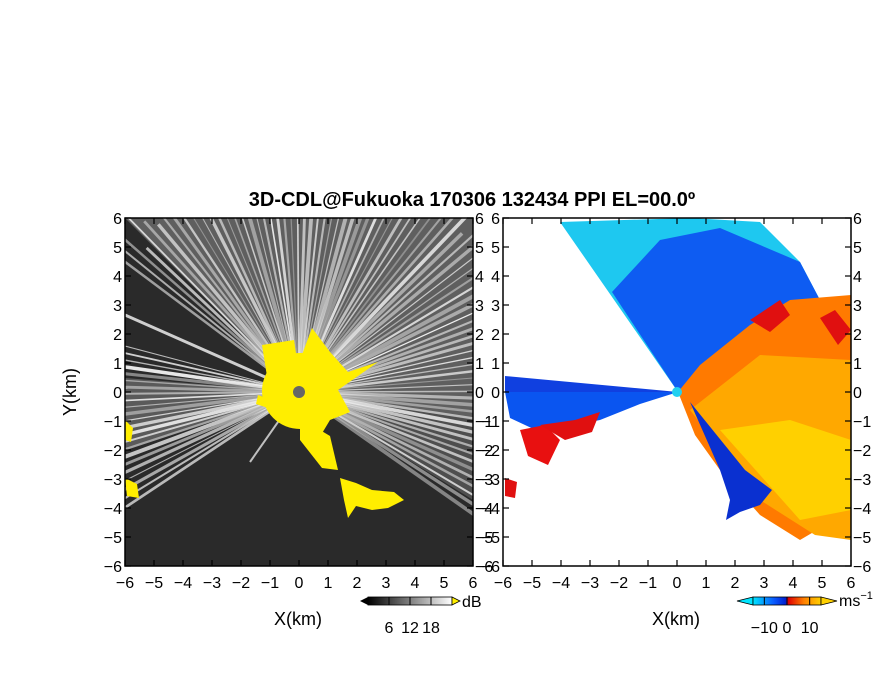 This screenshot has height=680, width=880. Describe the element at coordinates (410, 628) in the screenshot. I see `intensity-colorbar-tick-label: 12` at that location.